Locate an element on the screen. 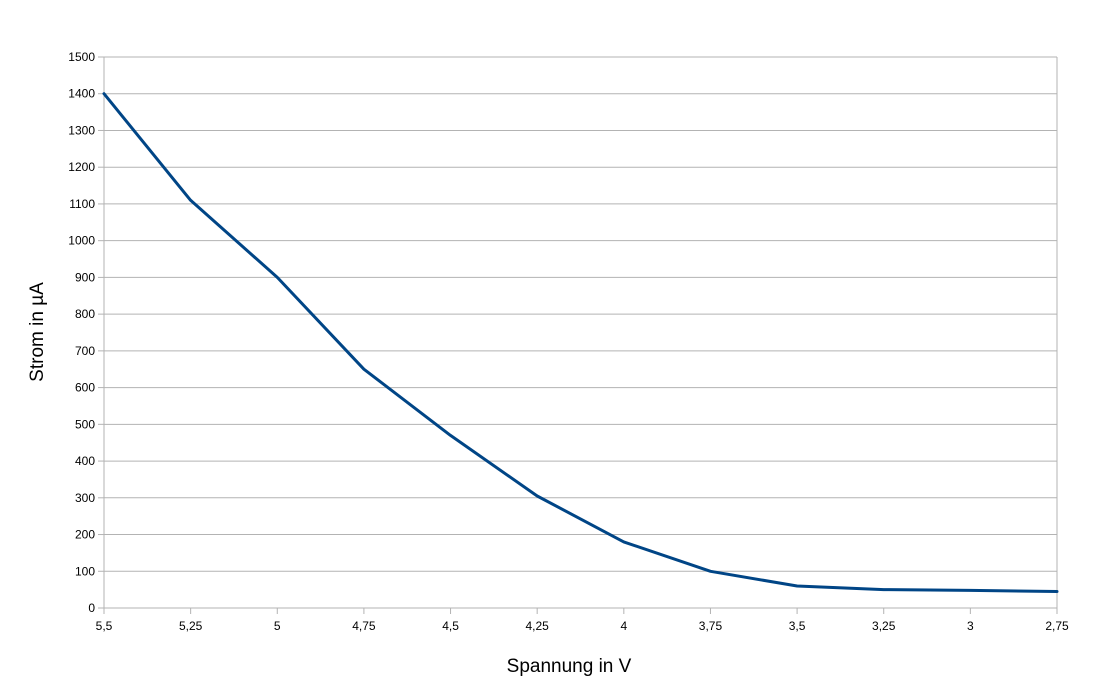 This screenshot has width=1114, height=696. x-tick-label: 5 is located at coordinates (277, 626).